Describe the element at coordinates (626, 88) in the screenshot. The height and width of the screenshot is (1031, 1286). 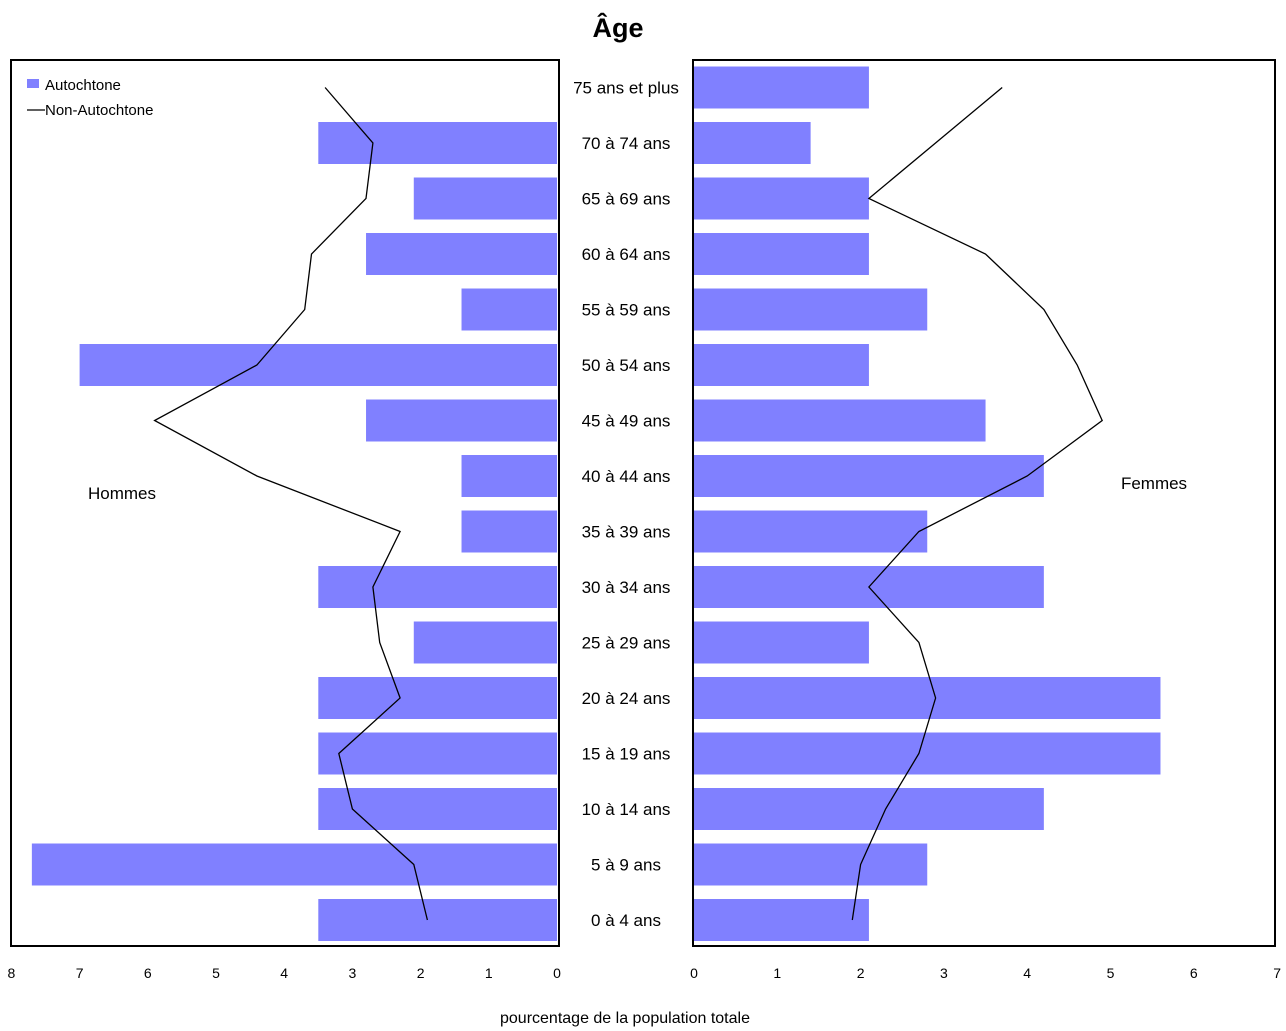
I see `age-label-75-ans-et-plus: 75 ans et plus` at that location.